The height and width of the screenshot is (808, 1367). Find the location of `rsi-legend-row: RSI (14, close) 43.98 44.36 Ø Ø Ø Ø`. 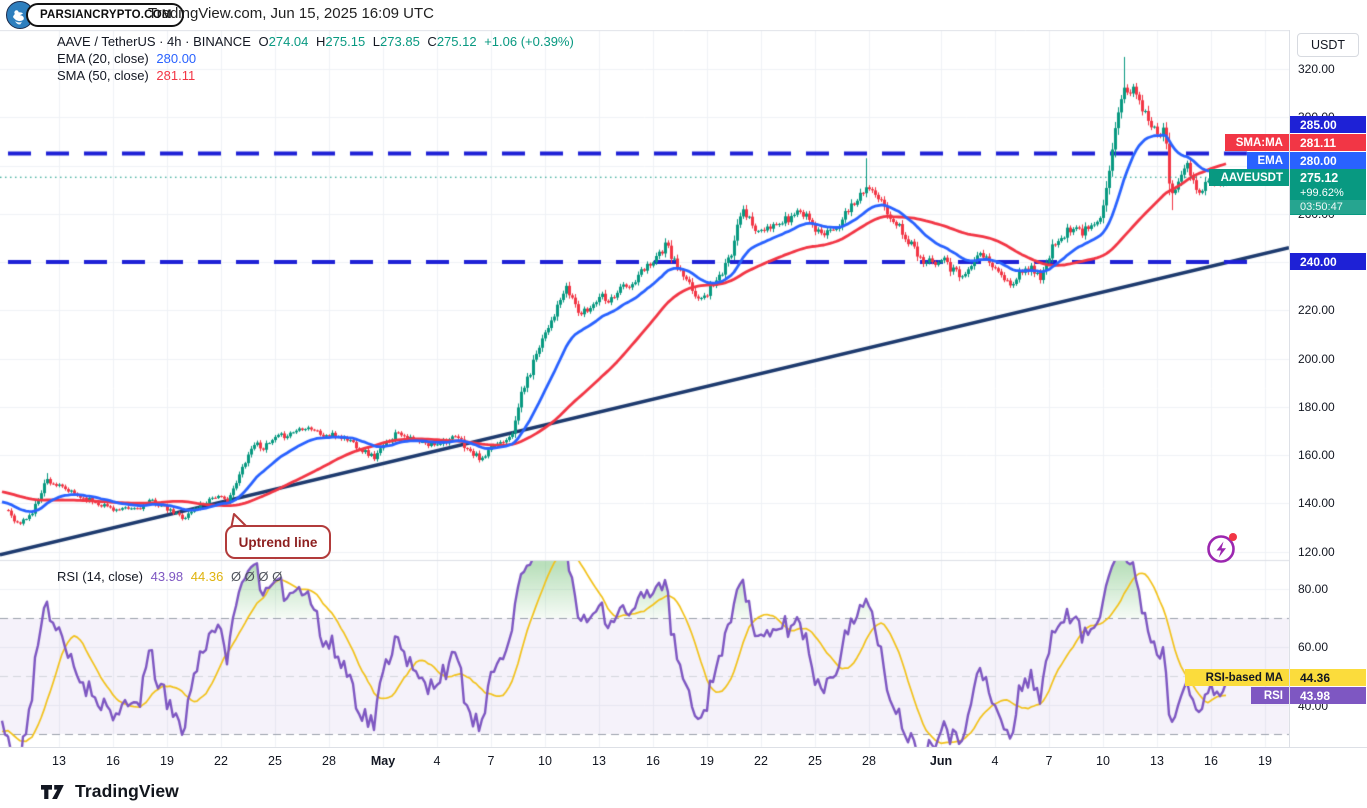

rsi-legend-row: RSI (14, close) 43.98 44.36 Ø Ø Ø Ø is located at coordinates (171, 576).